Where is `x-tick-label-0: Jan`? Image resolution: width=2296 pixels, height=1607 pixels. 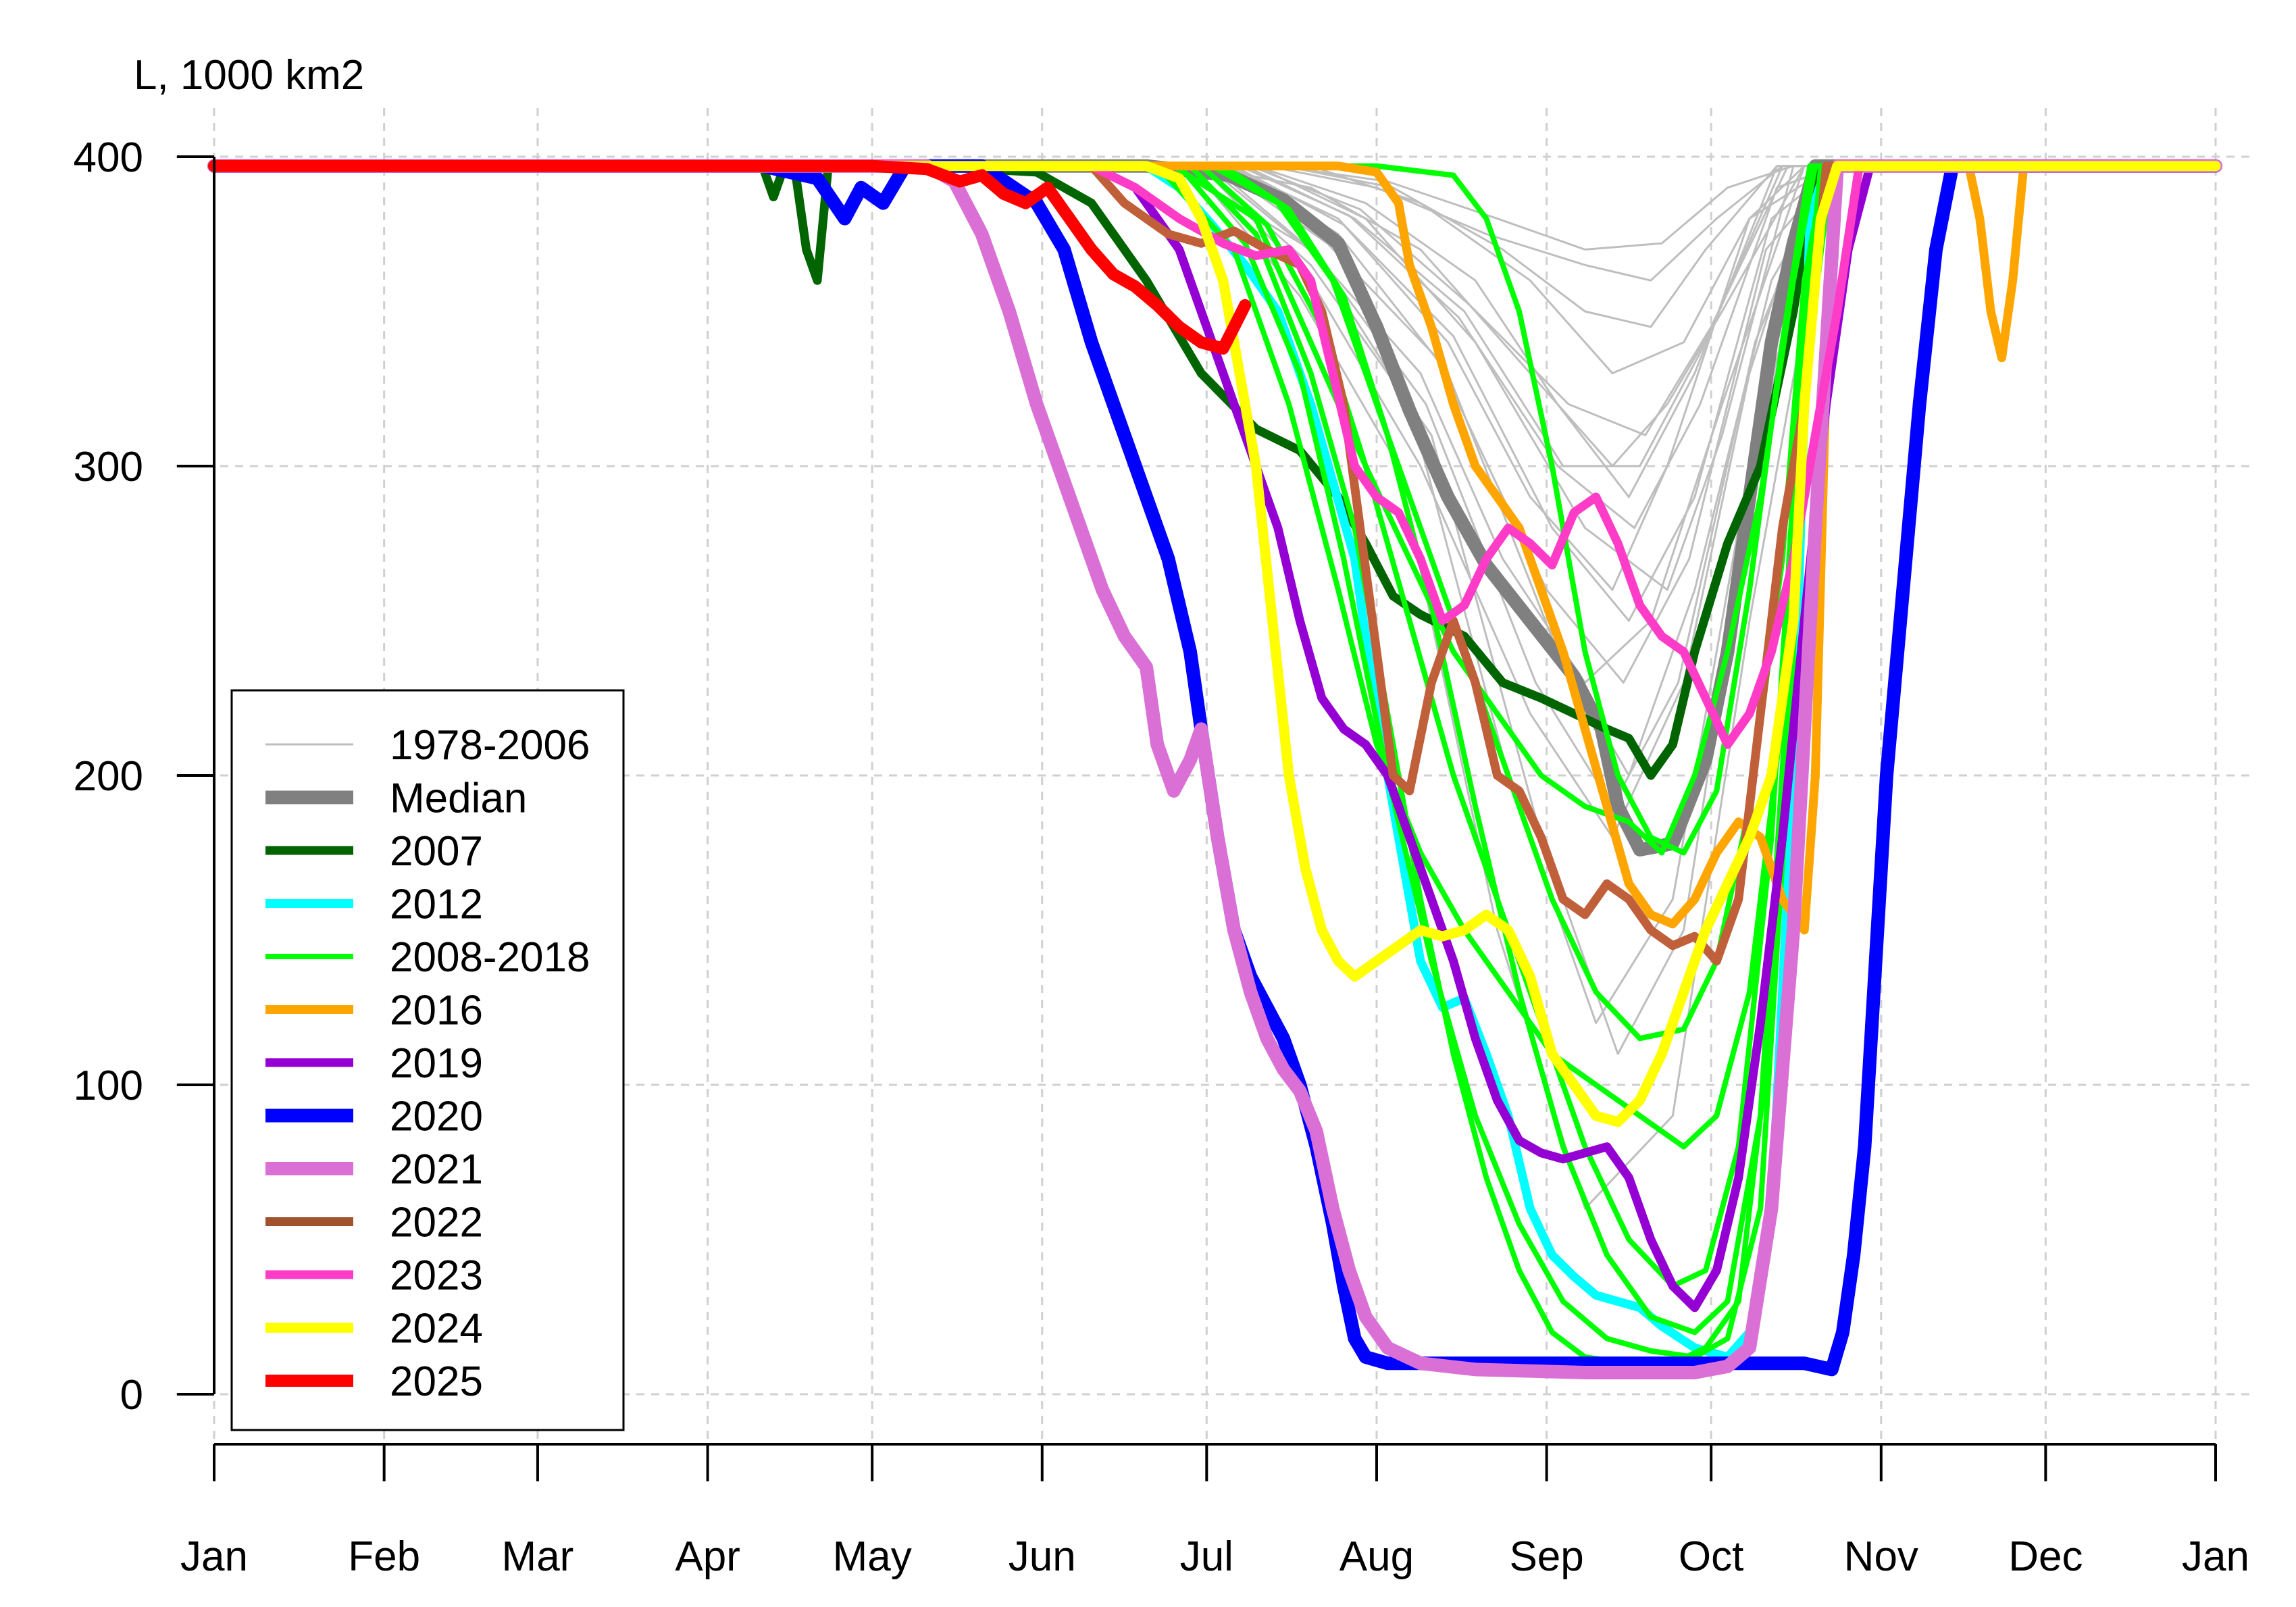 x-tick-label-0: Jan is located at coordinates (214, 1556).